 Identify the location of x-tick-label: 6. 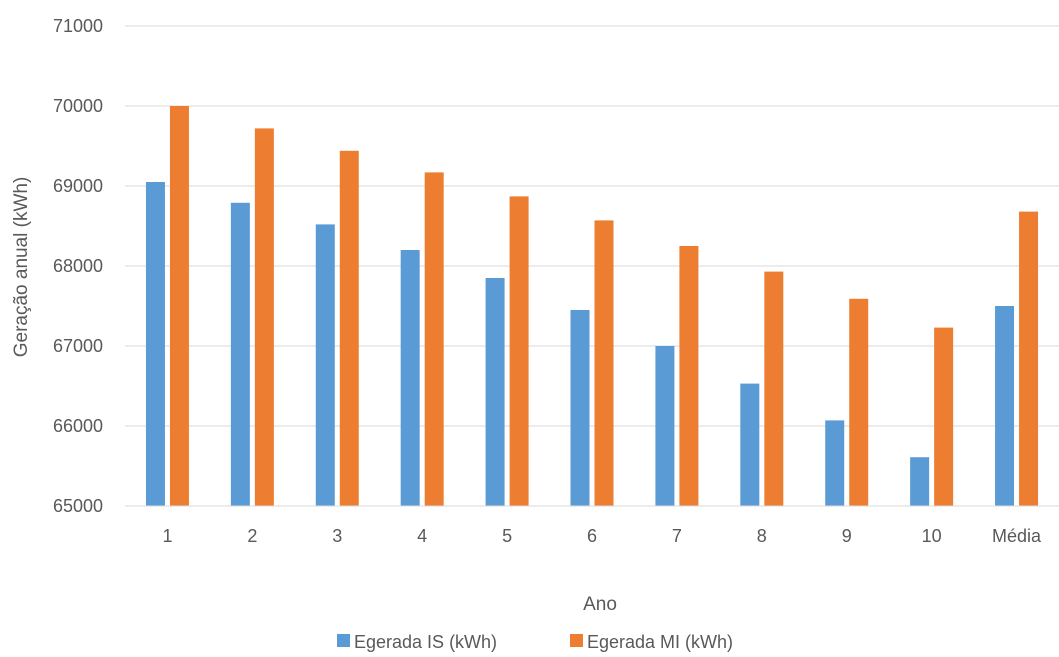
(592, 536).